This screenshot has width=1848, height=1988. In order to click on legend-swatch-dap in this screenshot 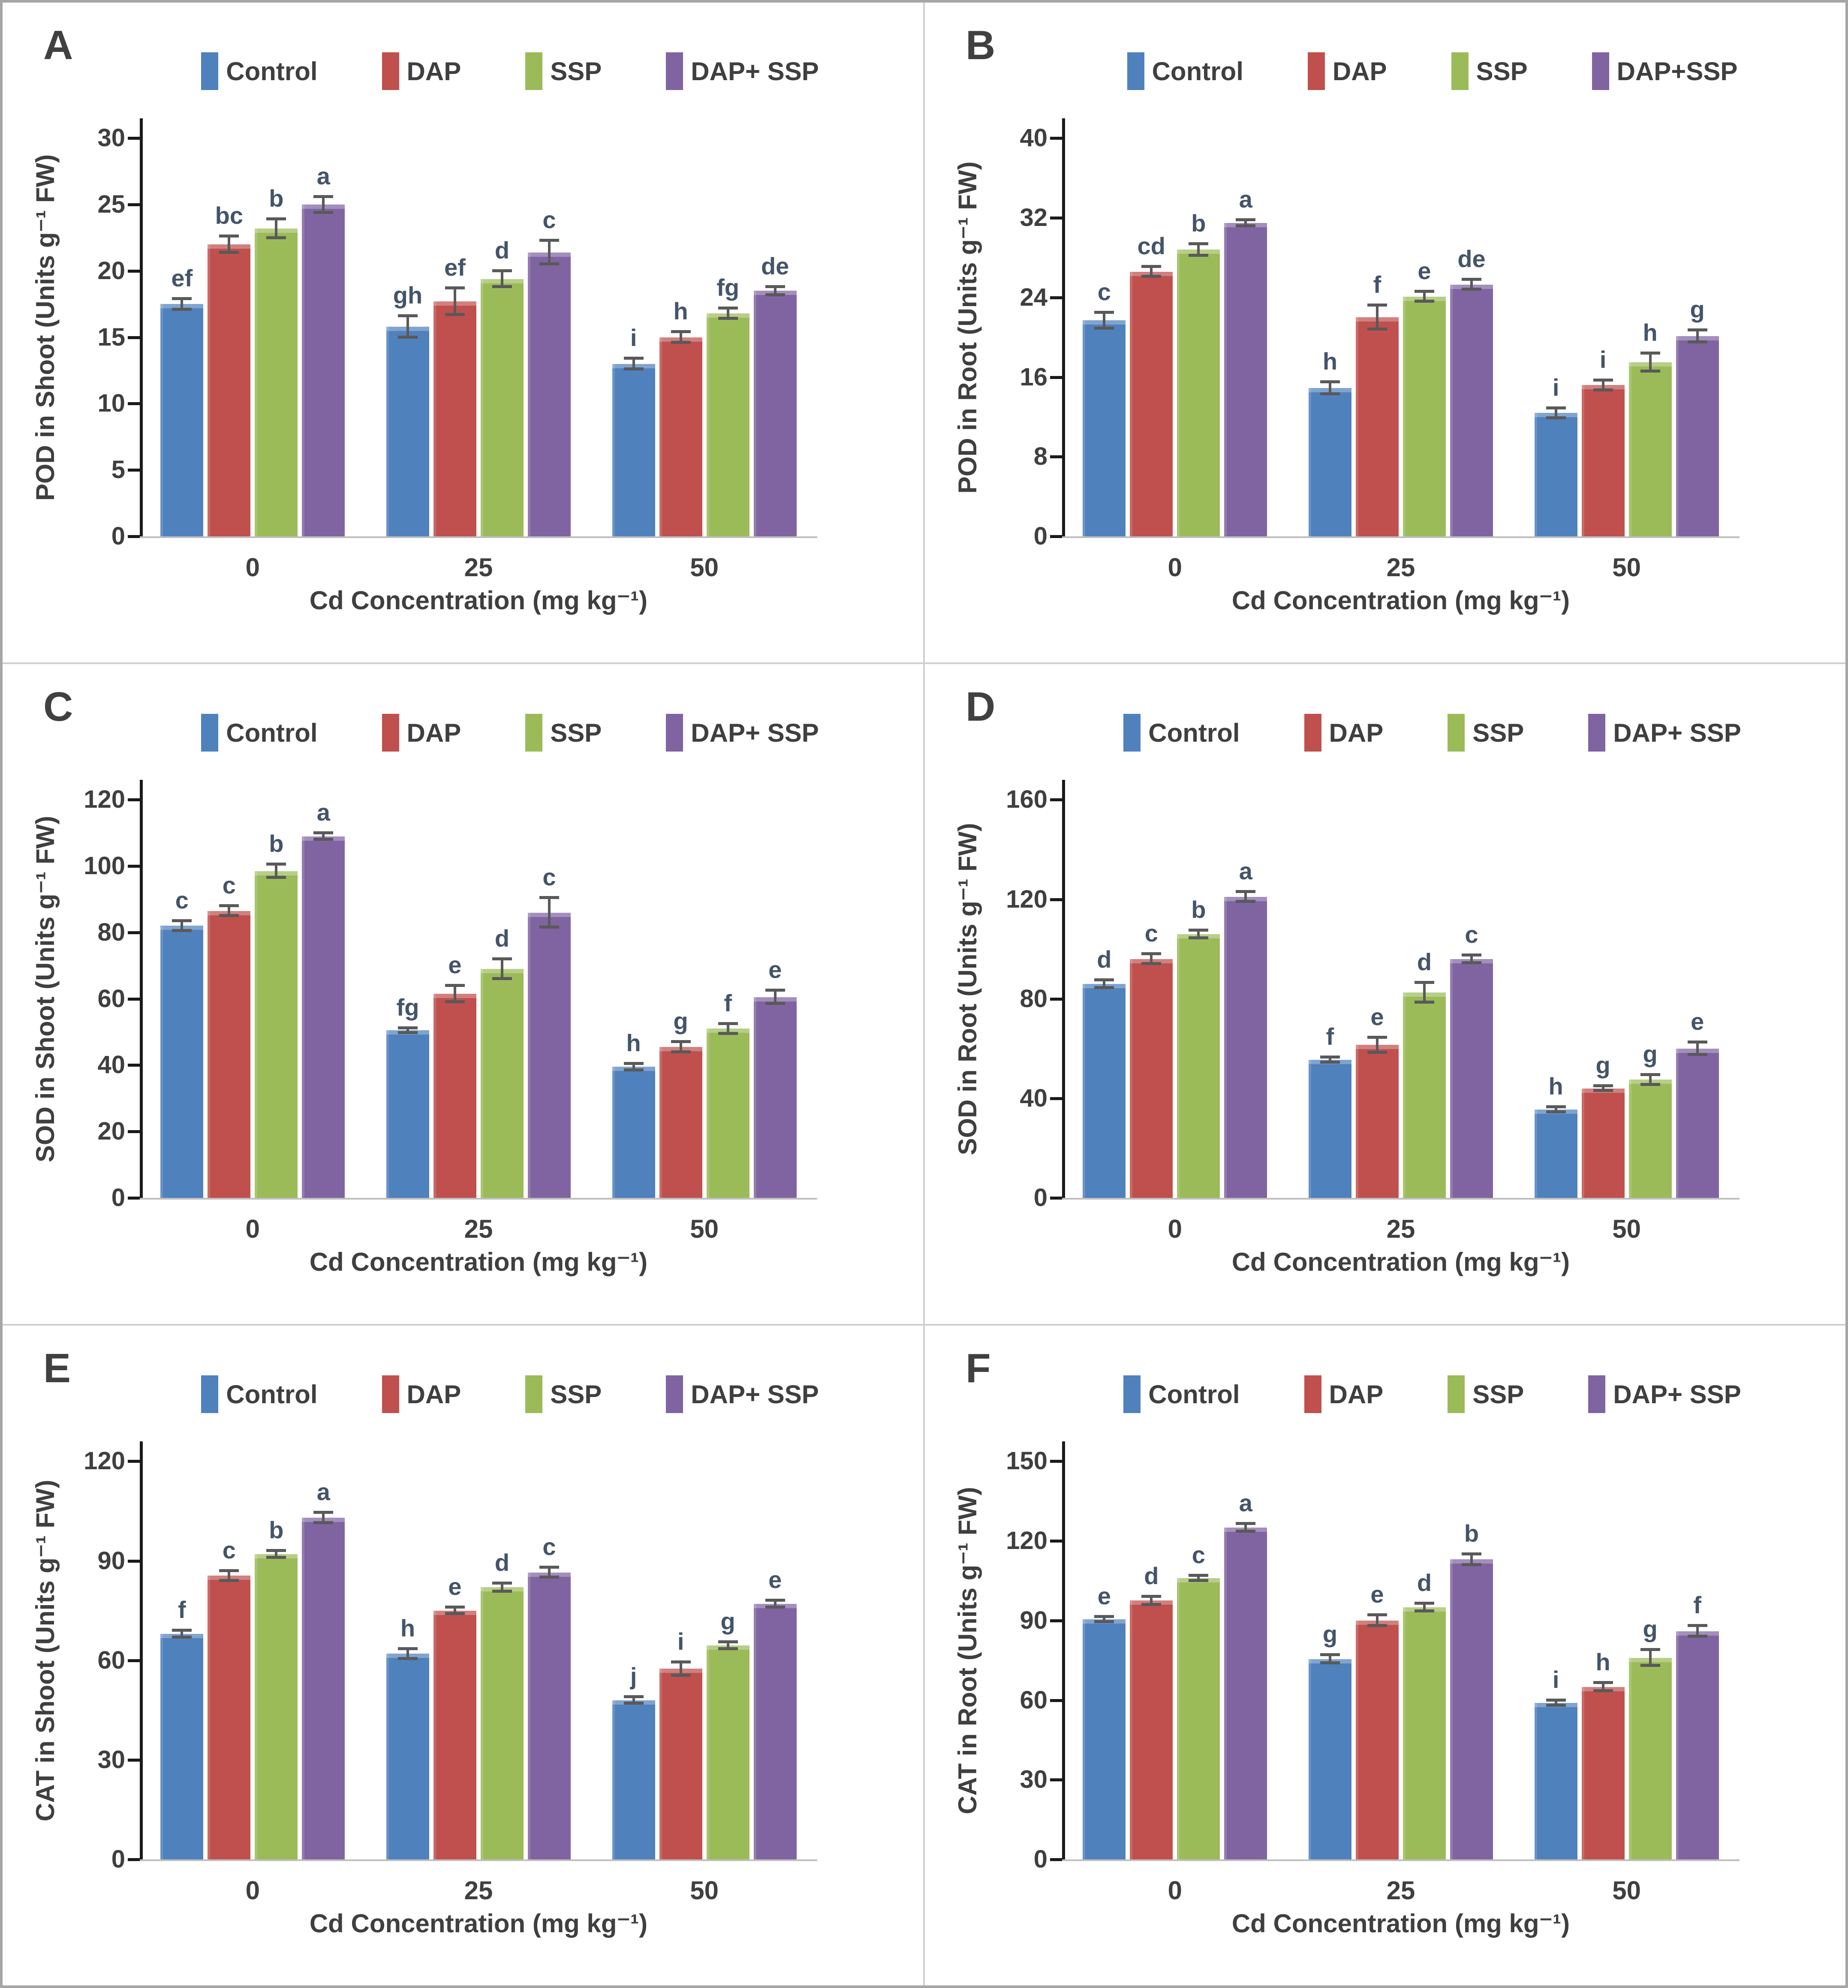, I will do `click(1312, 733)`.